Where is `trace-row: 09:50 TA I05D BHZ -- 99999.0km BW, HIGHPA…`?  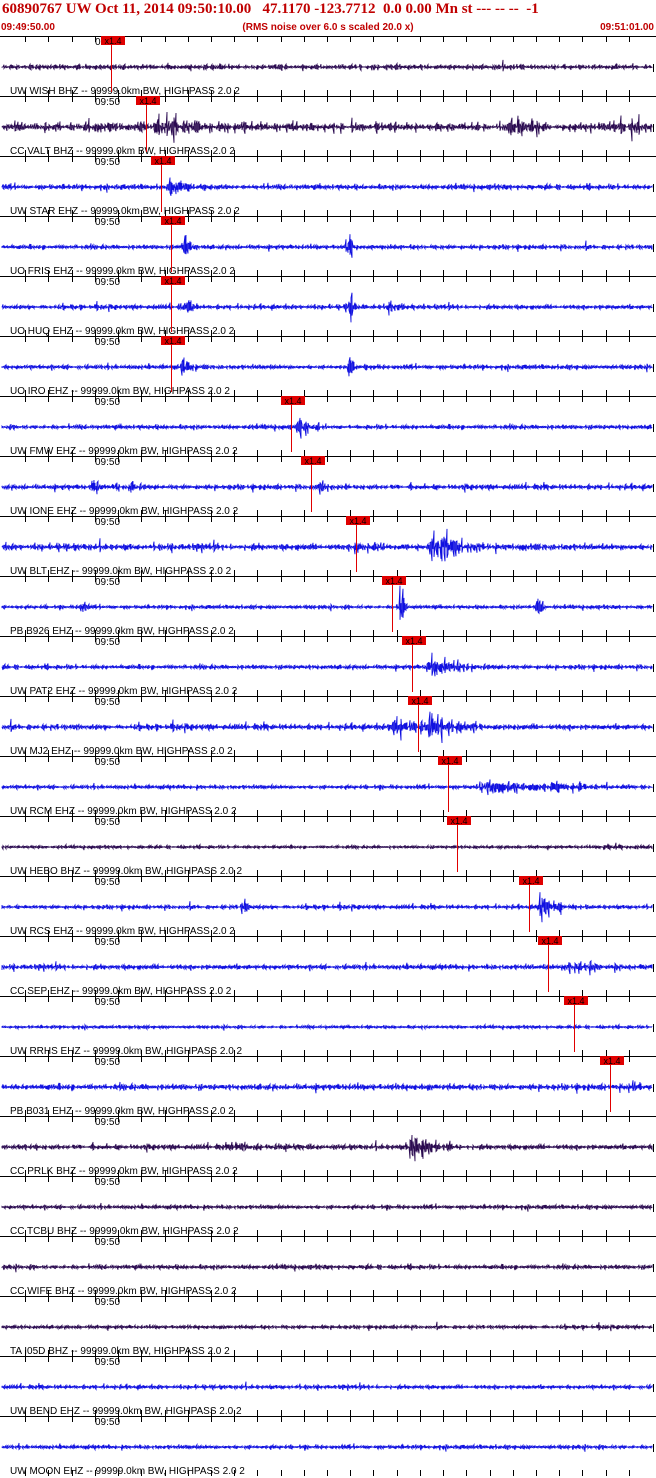 trace-row: 09:50 TA I05D BHZ -- 99999.0km BW, HIGHPA… is located at coordinates (328, 1326).